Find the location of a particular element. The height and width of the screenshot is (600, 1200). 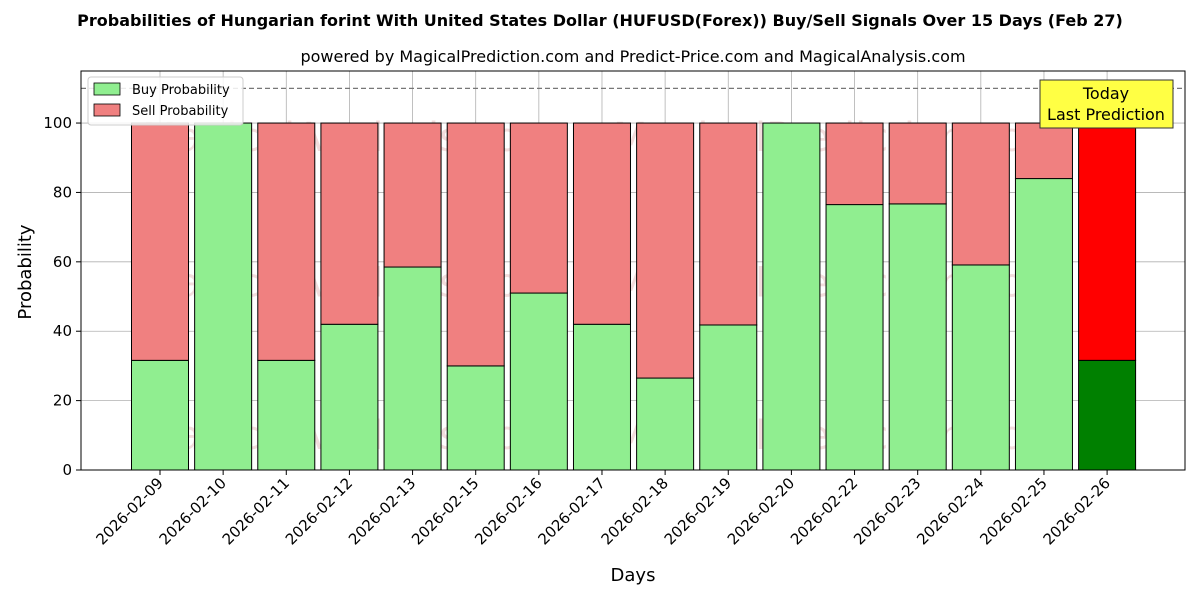

y-tick-label: 0 is located at coordinates (67, 470).